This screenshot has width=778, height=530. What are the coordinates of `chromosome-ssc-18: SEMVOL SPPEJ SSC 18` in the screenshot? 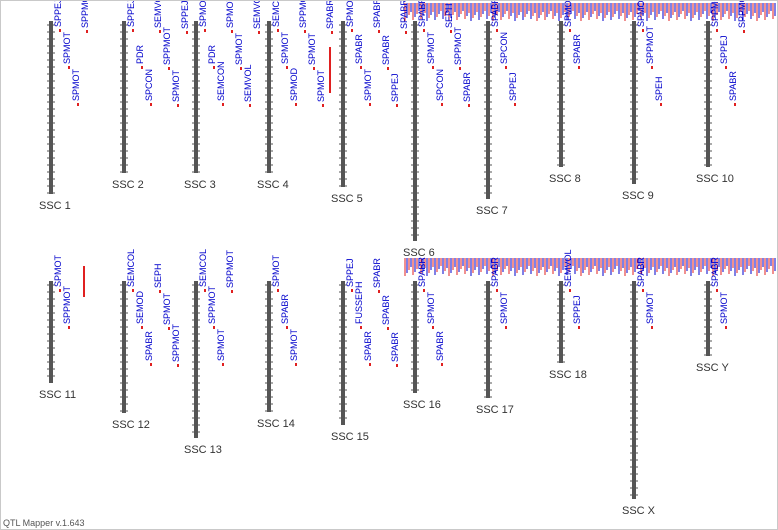 It's located at (568, 315).